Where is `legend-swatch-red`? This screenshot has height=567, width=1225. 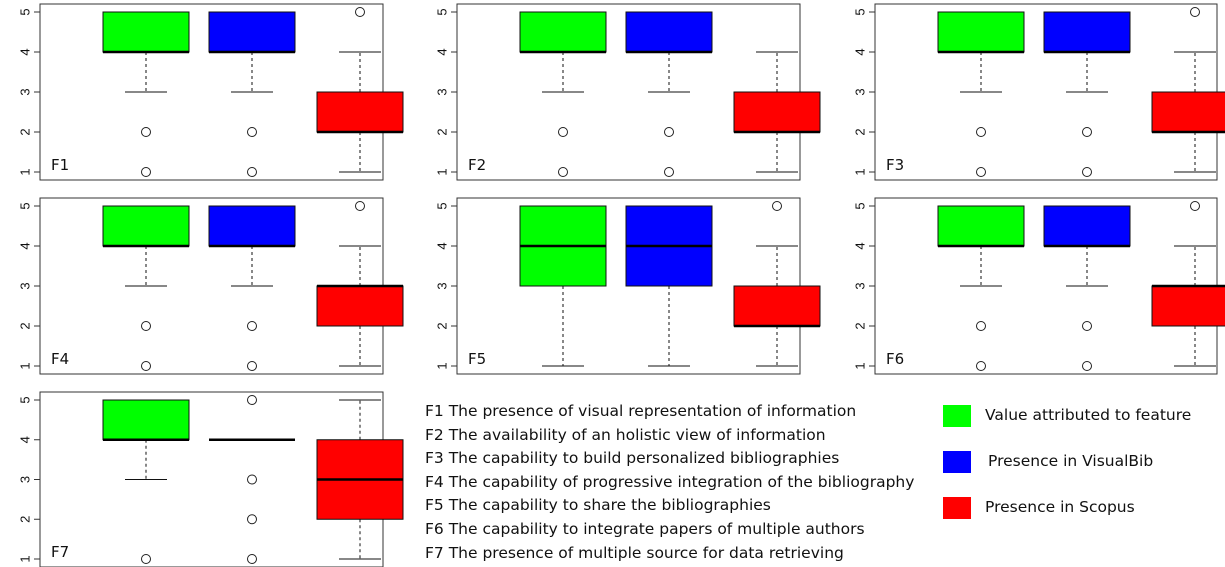 legend-swatch-red is located at coordinates (957, 508).